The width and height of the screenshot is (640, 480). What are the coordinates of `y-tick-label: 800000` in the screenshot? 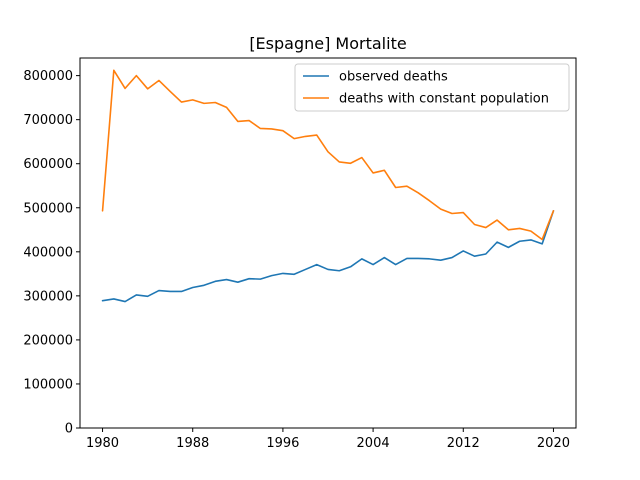 It's located at (48, 76).